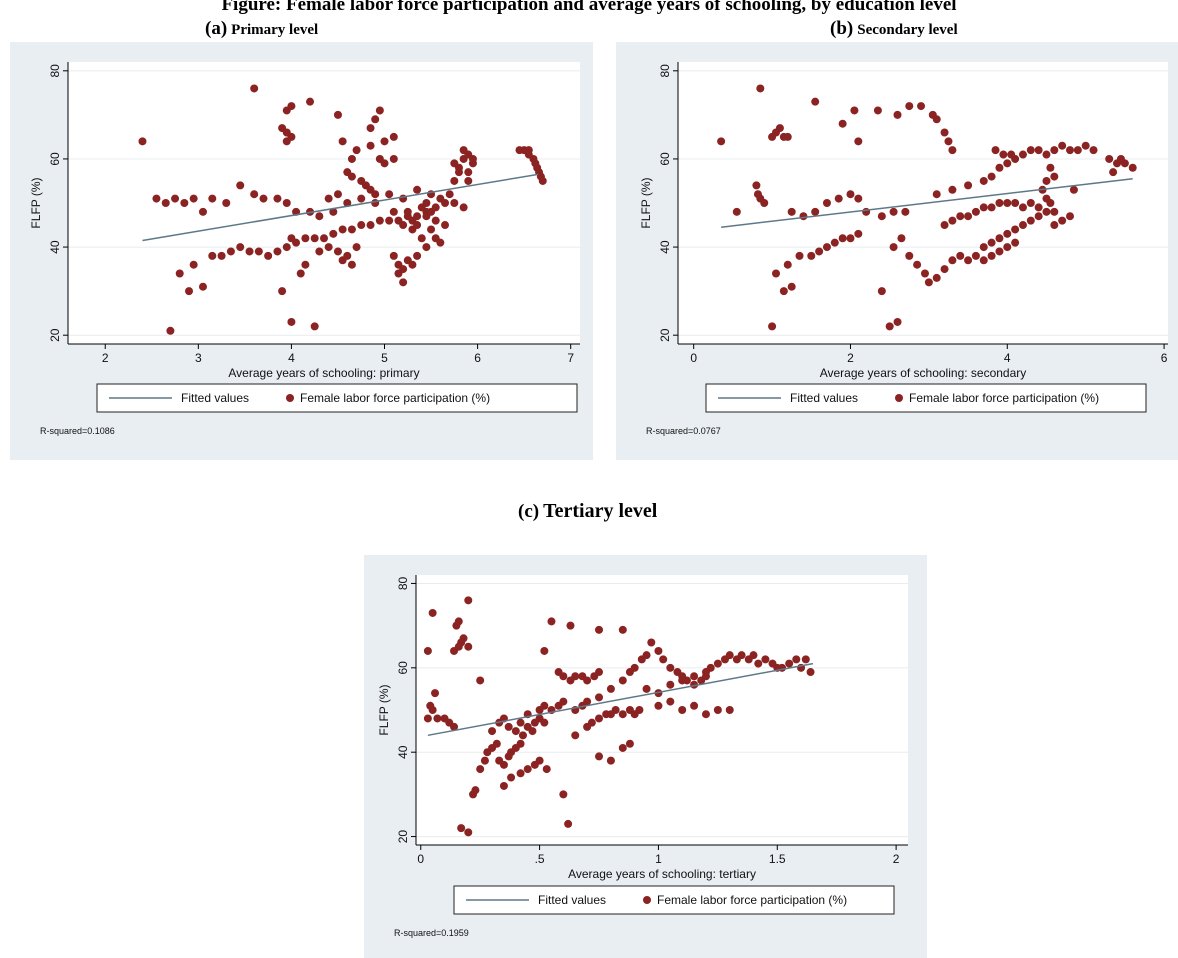 The height and width of the screenshot is (958, 1178). What do you see at coordinates (646, 202) in the screenshot?
I see `y-axis-title: FLFP (%)` at bounding box center [646, 202].